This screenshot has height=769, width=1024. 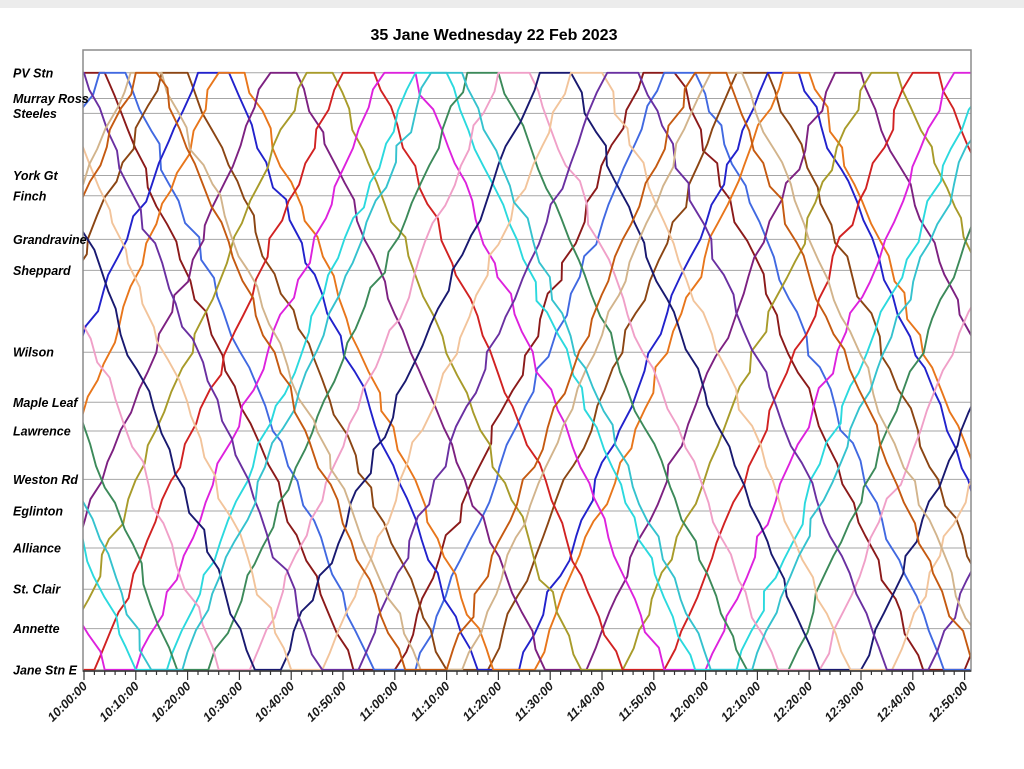 I want to click on window-top-strip, so click(x=512, y=4).